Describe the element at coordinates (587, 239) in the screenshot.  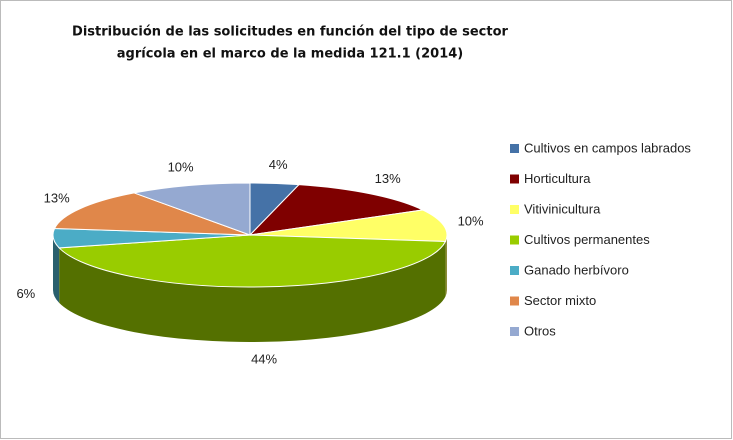
I see `legend-label: Cultivos permanentes` at that location.